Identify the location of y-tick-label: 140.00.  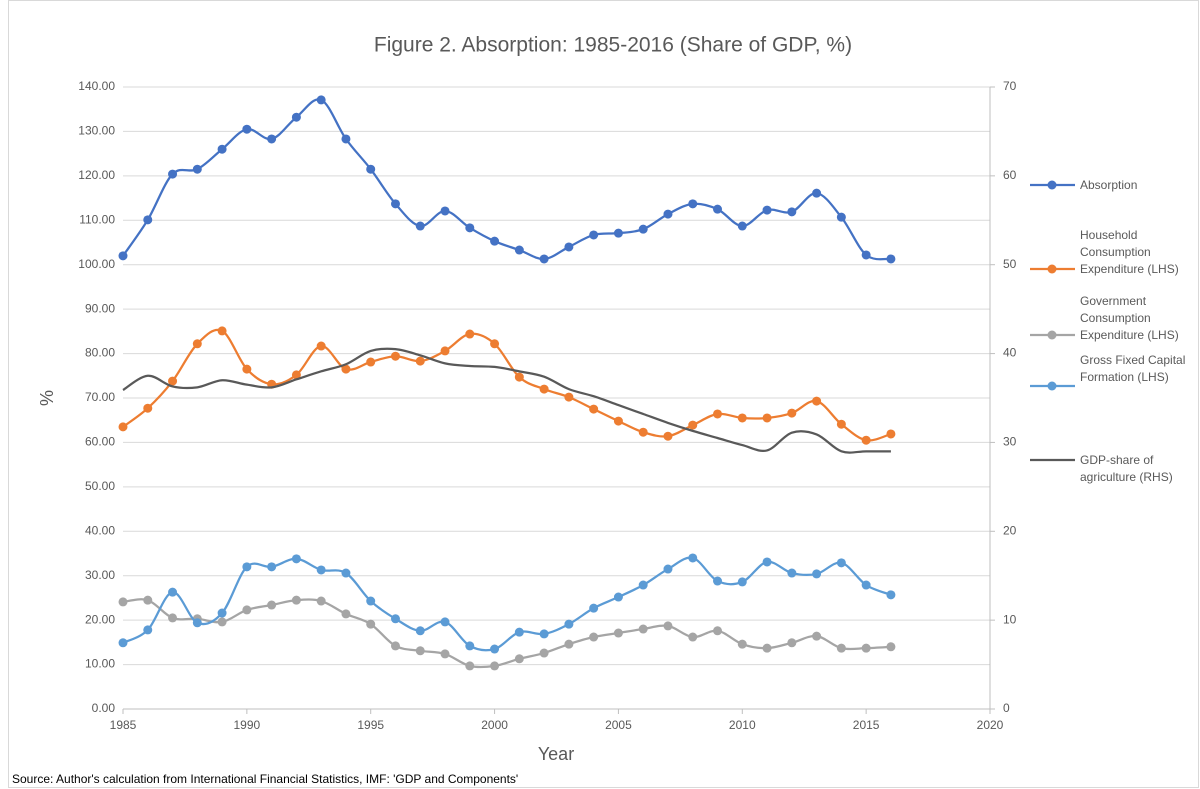
(96, 86).